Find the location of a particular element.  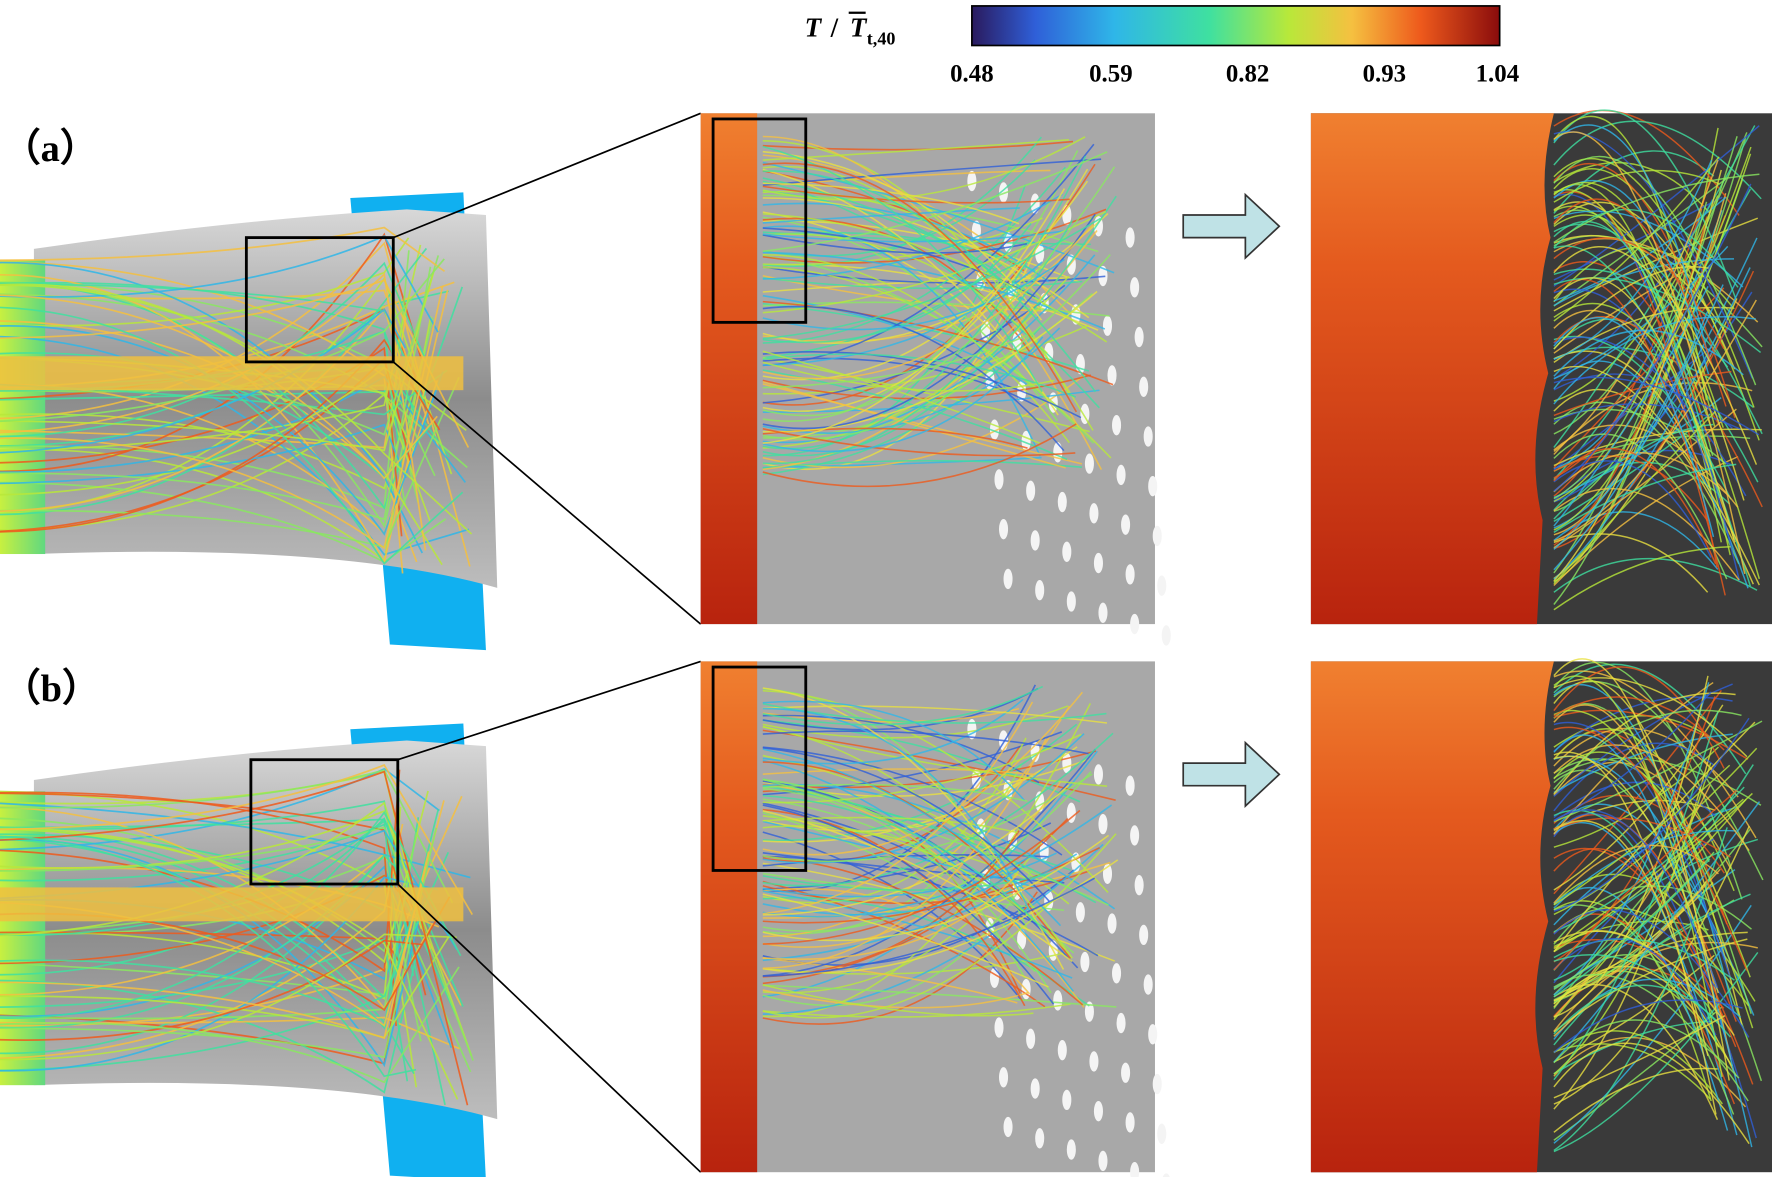

colorbar-symbol-mean: T is located at coordinates (859, 27).